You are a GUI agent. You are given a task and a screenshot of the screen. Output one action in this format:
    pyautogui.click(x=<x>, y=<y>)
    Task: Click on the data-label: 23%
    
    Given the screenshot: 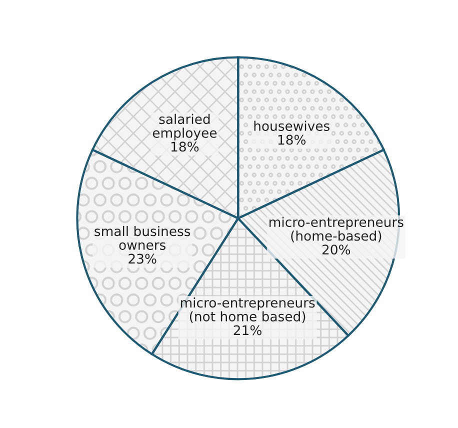 What is the action you would take?
    pyautogui.click(x=142, y=259)
    